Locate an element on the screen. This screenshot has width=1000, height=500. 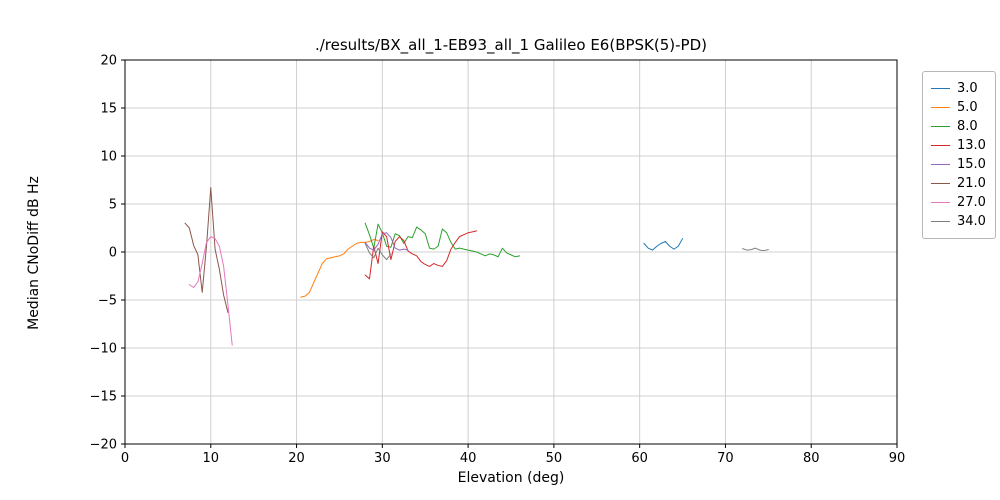
legend-label: 8.0 is located at coordinates (967, 126).